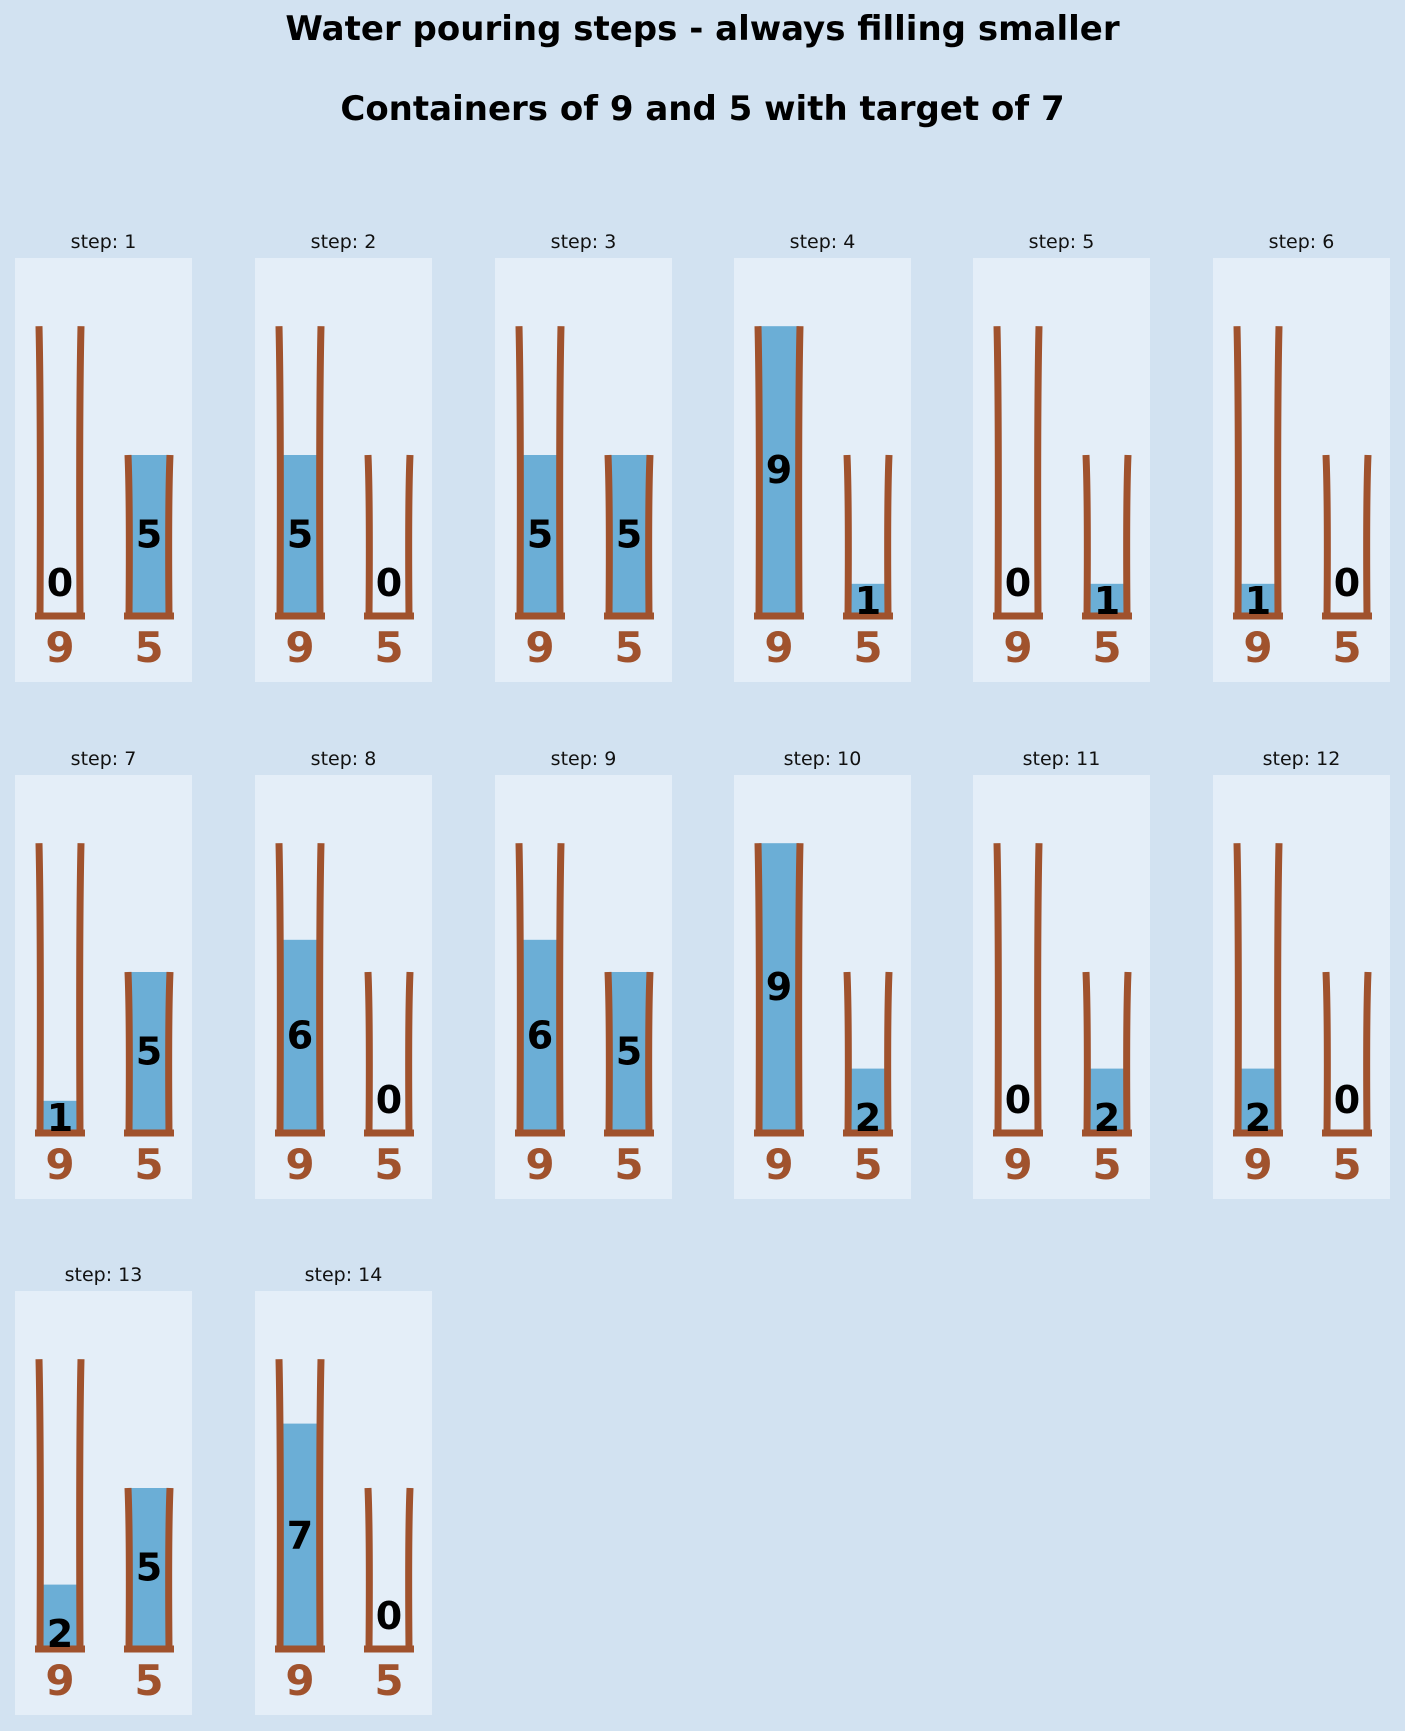 The image size is (1405, 1731). What do you see at coordinates (343, 242) in the screenshot?
I see `step-label: step: 2` at bounding box center [343, 242].